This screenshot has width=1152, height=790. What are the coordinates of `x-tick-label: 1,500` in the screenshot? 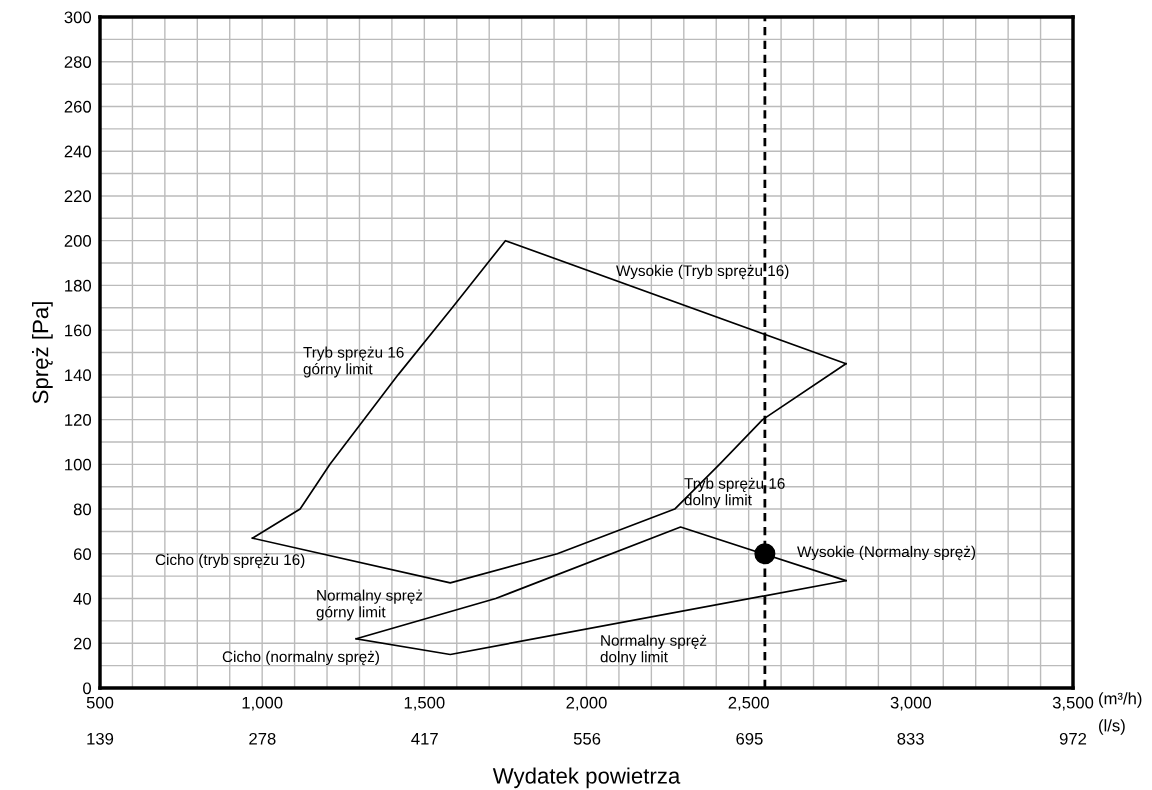 It's located at (424, 703).